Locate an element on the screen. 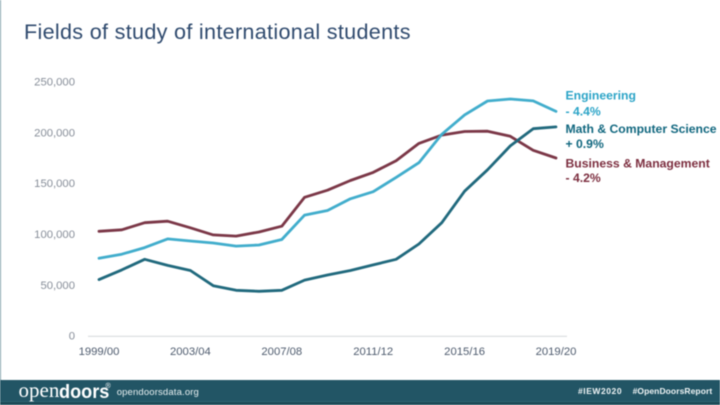 The height and width of the screenshot is (405, 720). svg-text: - 4.2% is located at coordinates (583, 178).